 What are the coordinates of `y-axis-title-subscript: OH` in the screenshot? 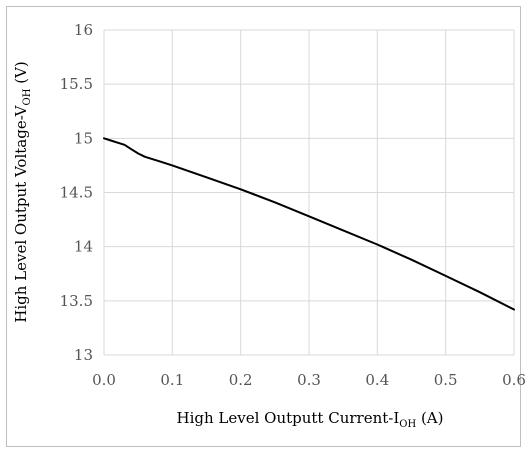 It's located at (27, 96).